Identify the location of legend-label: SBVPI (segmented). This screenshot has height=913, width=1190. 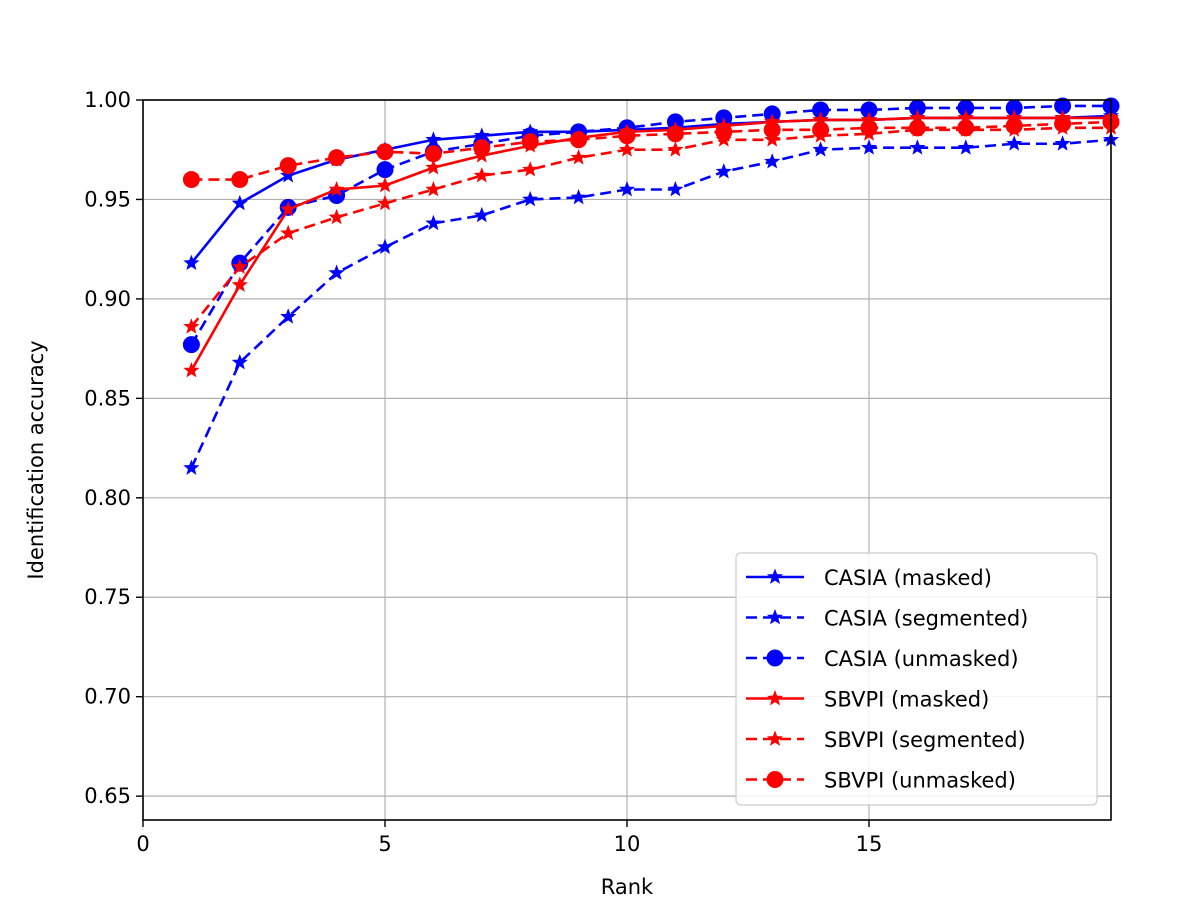
(925, 740).